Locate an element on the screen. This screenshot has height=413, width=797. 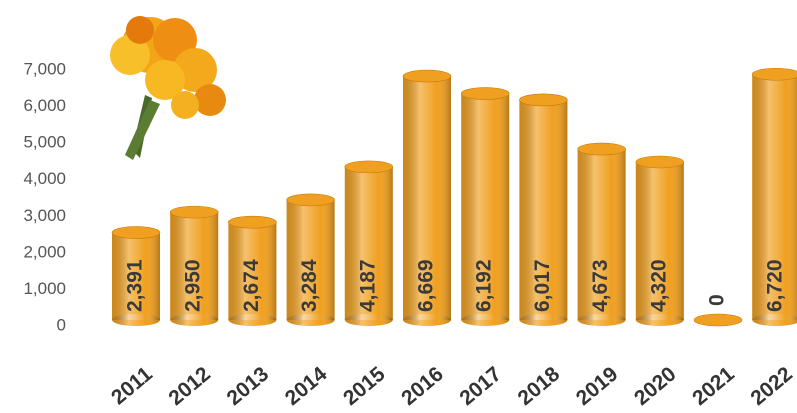
y-tick-label: 3,000 is located at coordinates (44, 215).